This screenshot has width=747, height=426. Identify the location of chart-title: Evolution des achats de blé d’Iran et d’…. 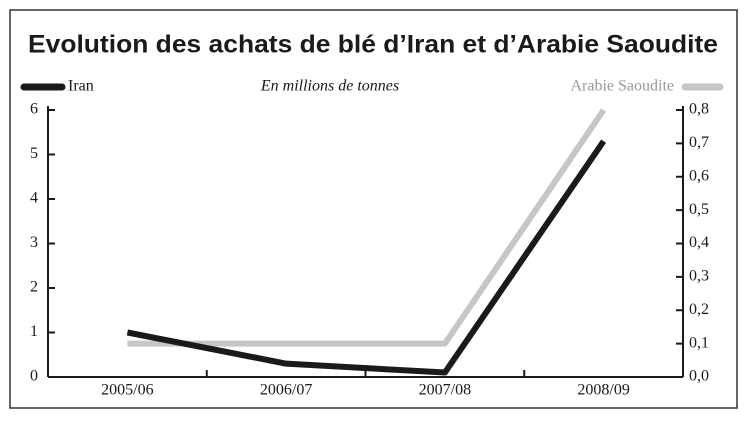
(373, 45).